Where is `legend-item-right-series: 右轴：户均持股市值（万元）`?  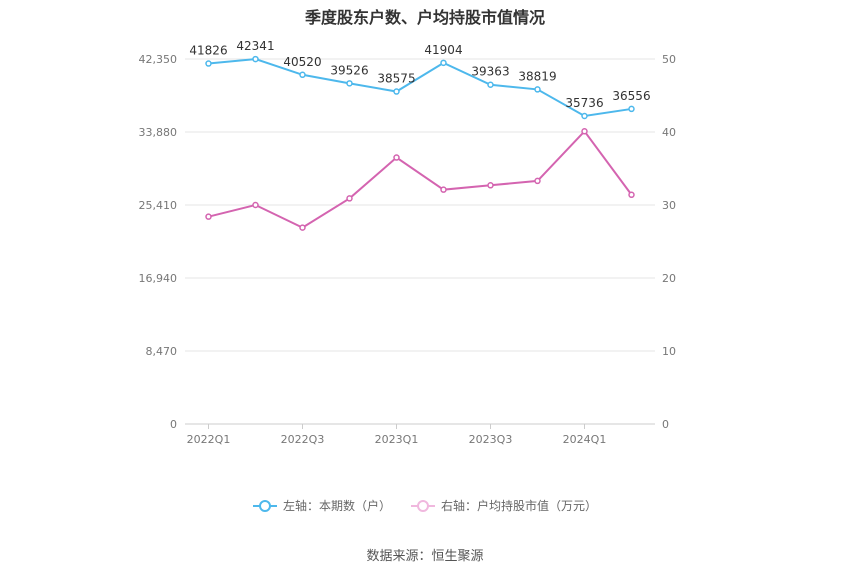 legend-item-right-series: 右轴：户均持股市值（万元） is located at coordinates (504, 505).